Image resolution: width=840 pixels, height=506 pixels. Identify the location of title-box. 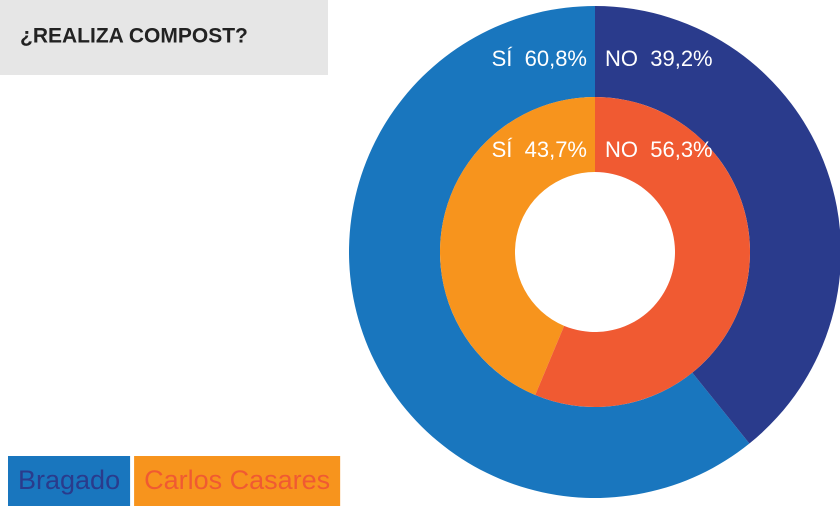
(164, 37).